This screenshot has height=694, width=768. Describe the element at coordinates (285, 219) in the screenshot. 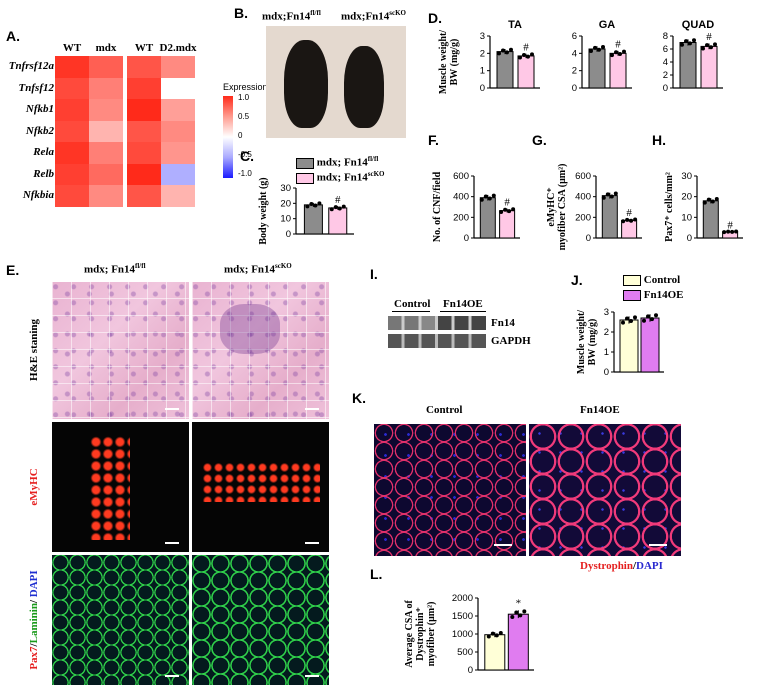

I see `y-tick-label: 10` at that location.